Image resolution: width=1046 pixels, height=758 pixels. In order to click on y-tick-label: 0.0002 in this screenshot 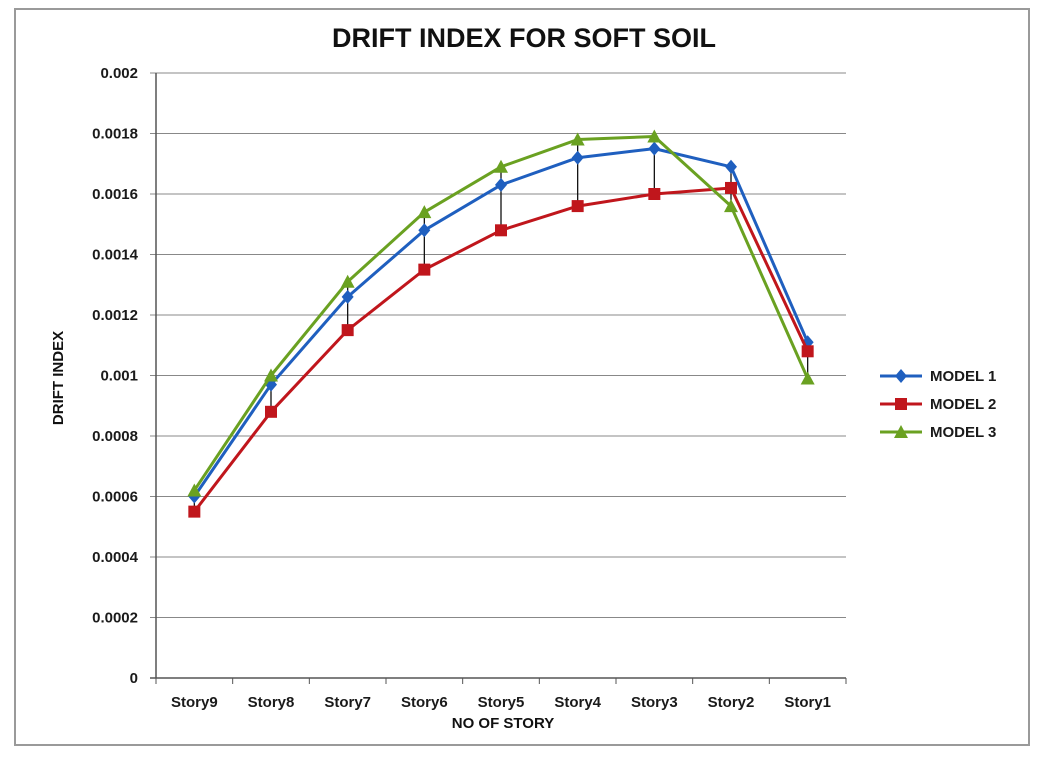, I will do `click(115, 618)`.